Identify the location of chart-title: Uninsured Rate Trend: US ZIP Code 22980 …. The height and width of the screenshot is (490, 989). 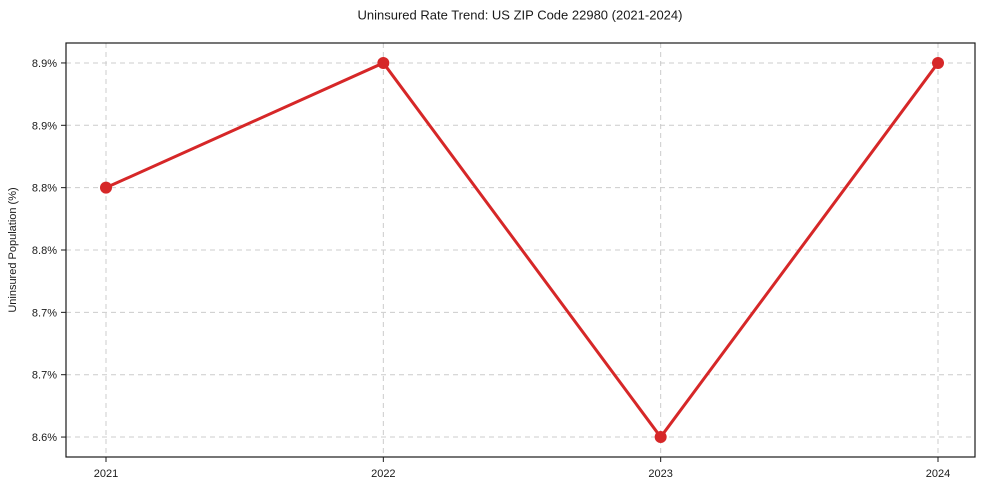
(520, 15).